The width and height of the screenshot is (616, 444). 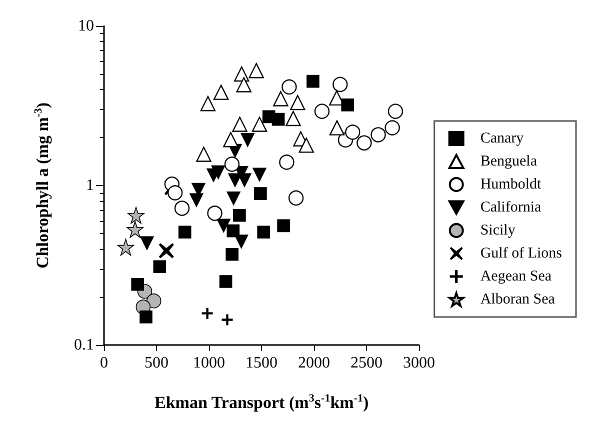 I want to click on legend-label: Sicily, so click(x=498, y=230).